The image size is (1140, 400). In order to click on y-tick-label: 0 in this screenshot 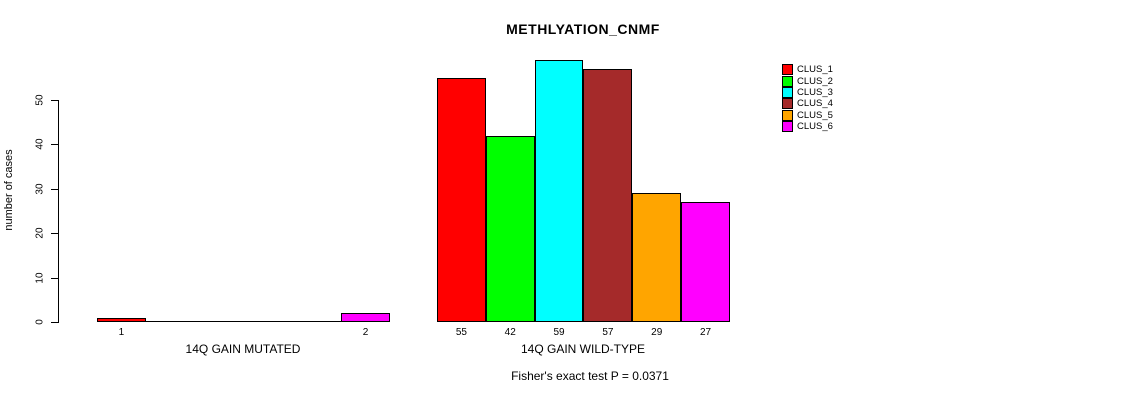, I will do `click(40, 322)`.